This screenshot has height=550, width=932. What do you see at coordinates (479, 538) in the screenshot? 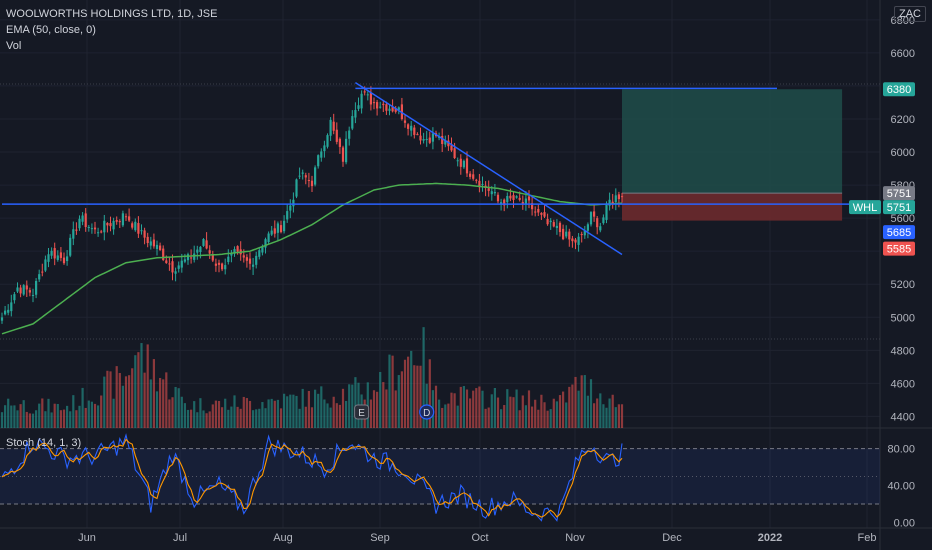
I see `time-tick-label: Oct` at bounding box center [479, 538].